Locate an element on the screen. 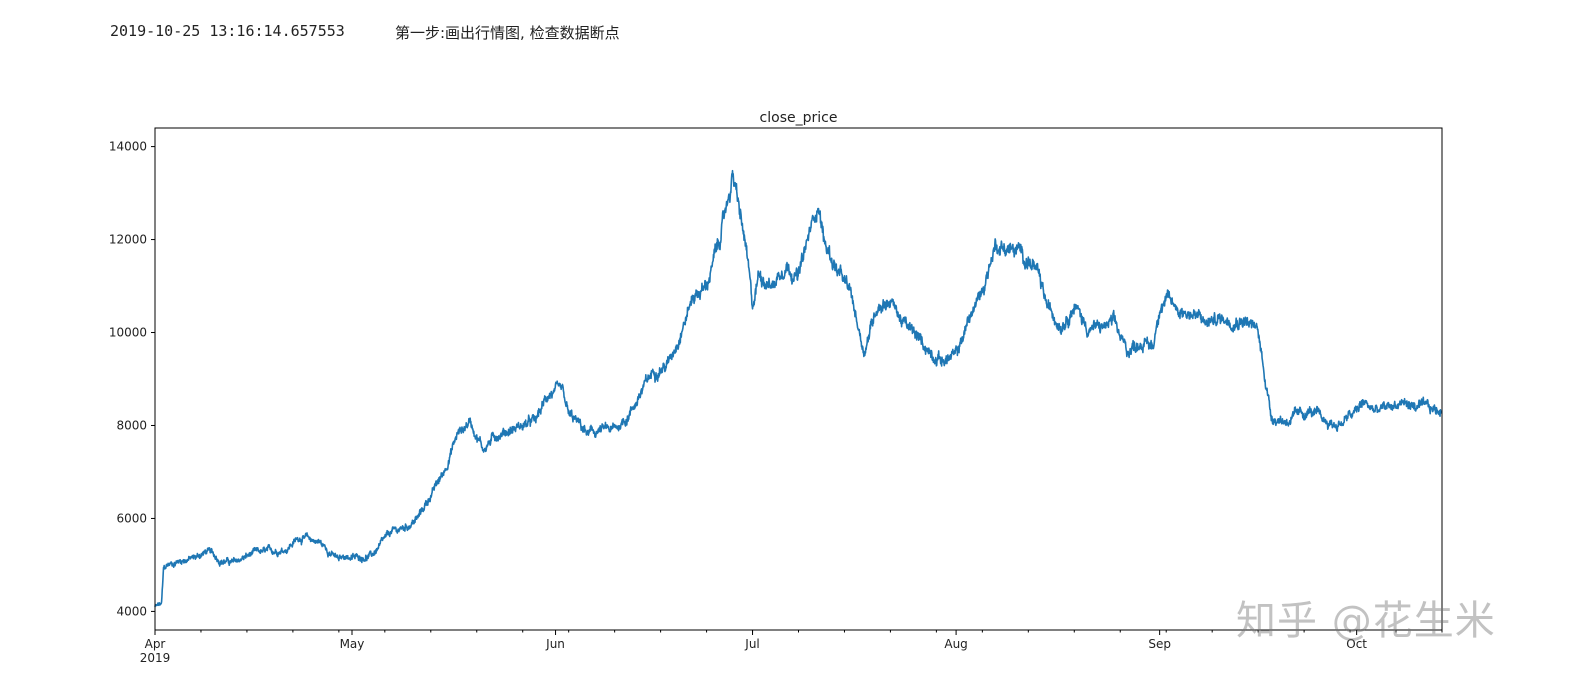 The height and width of the screenshot is (688, 1592). y-tick-label: 12000 is located at coordinates (128, 240).